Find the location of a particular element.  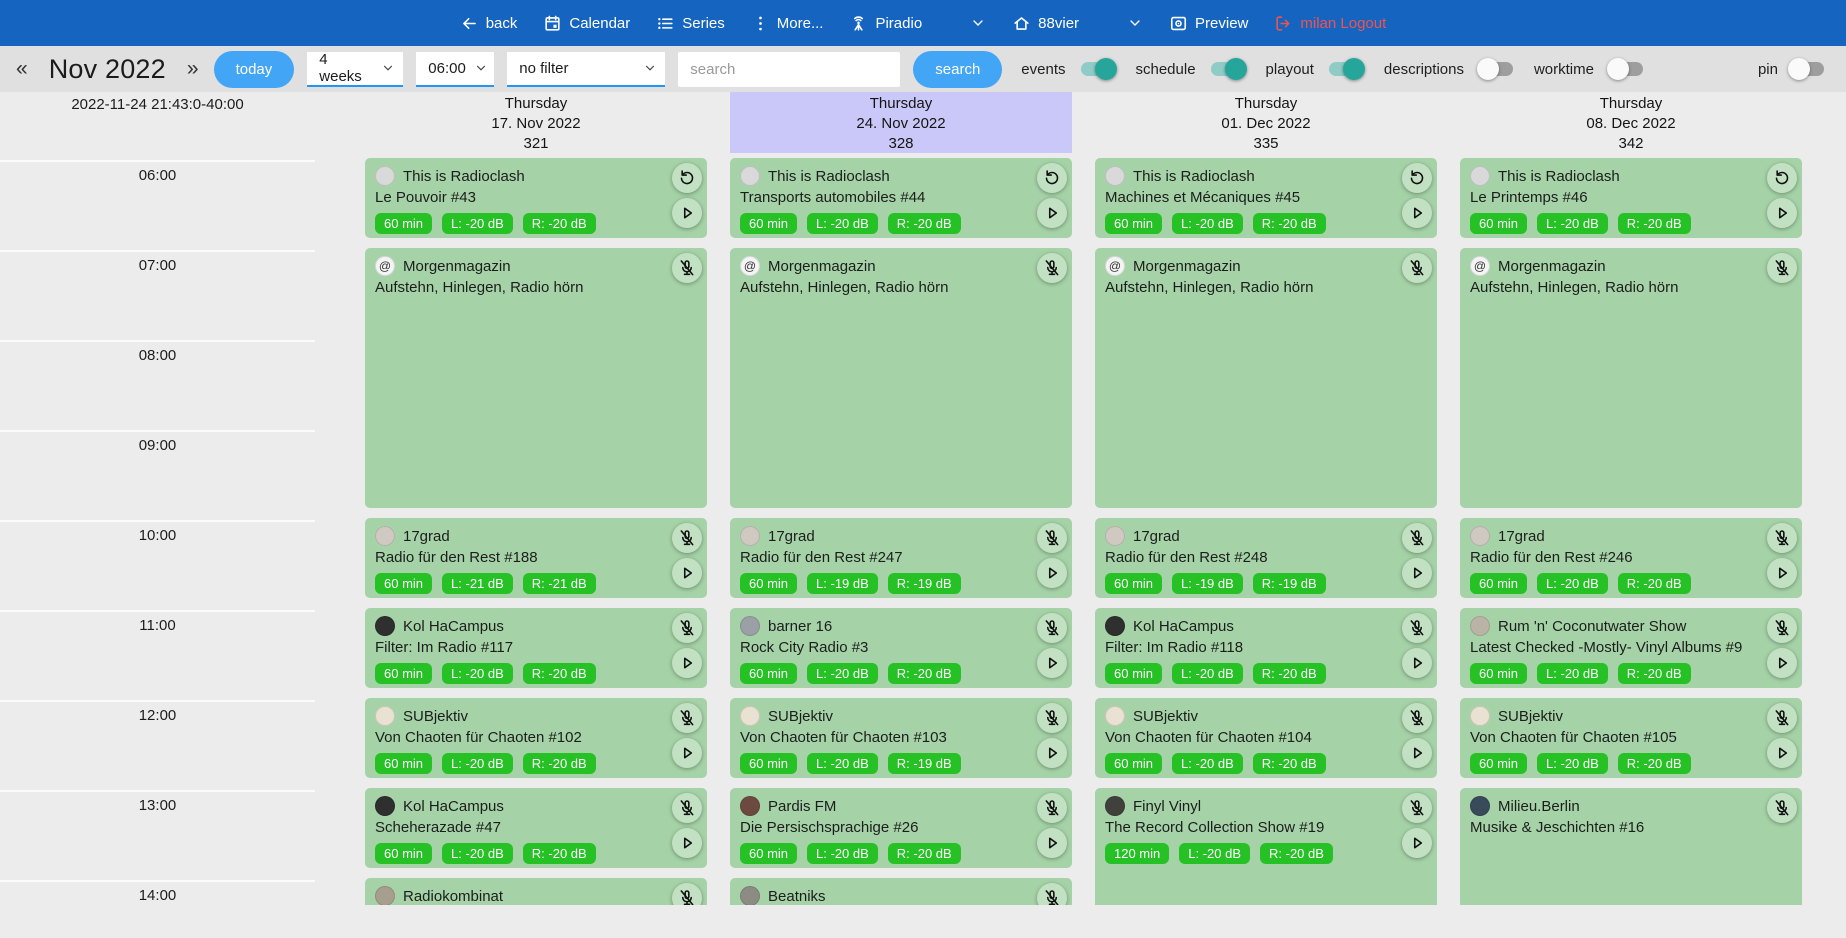

nav-item-preview: Preview is located at coordinates (1208, 23).